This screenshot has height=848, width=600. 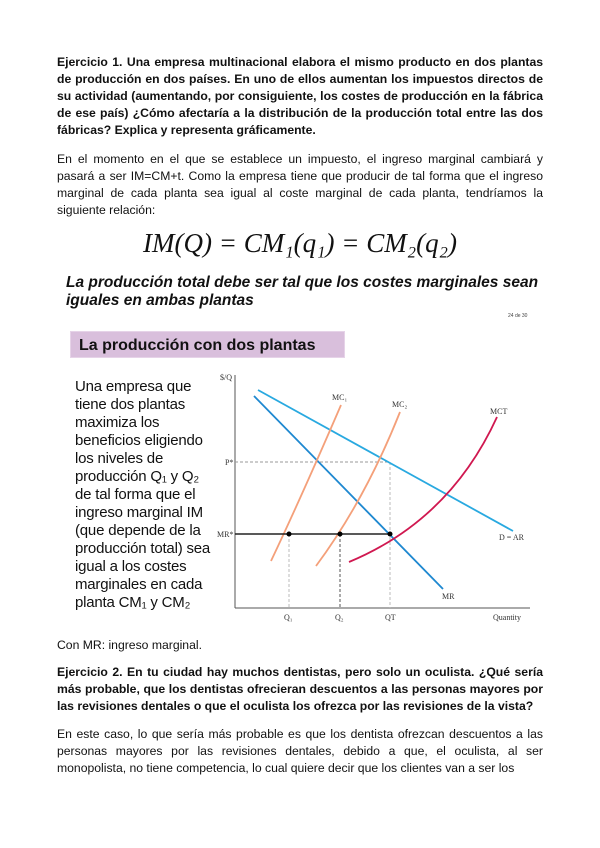 I want to click on p-star-label: P*, so click(x=229, y=462).